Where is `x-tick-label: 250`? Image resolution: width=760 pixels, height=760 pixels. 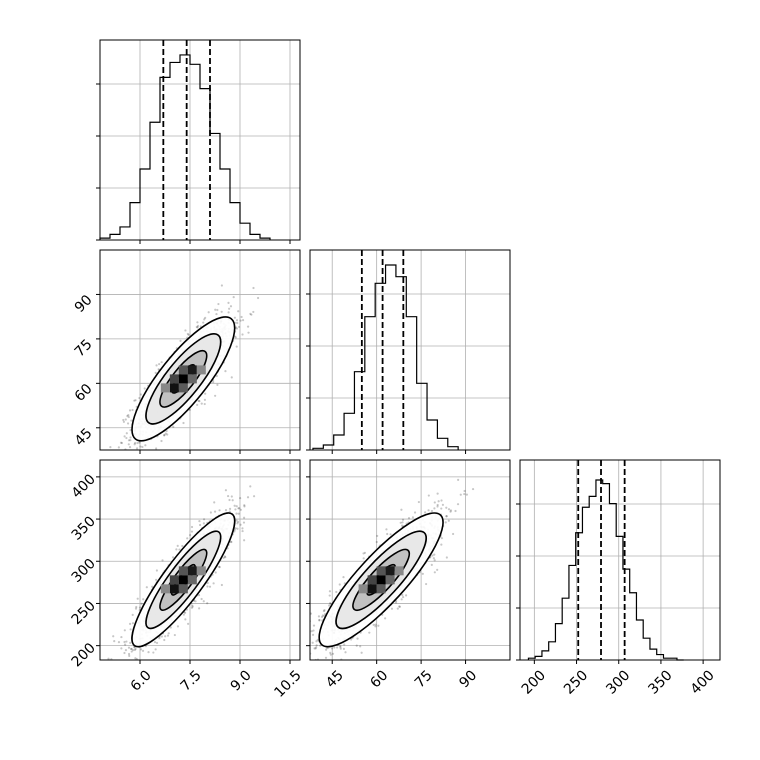
x-tick-label: 250 is located at coordinates (576, 682).